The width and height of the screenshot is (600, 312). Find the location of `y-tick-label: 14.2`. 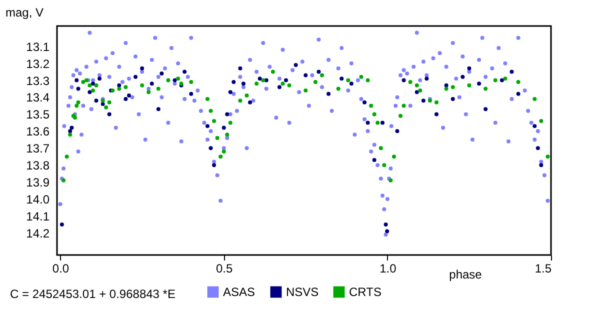

y-tick-label: 14.2 is located at coordinates (38, 233).